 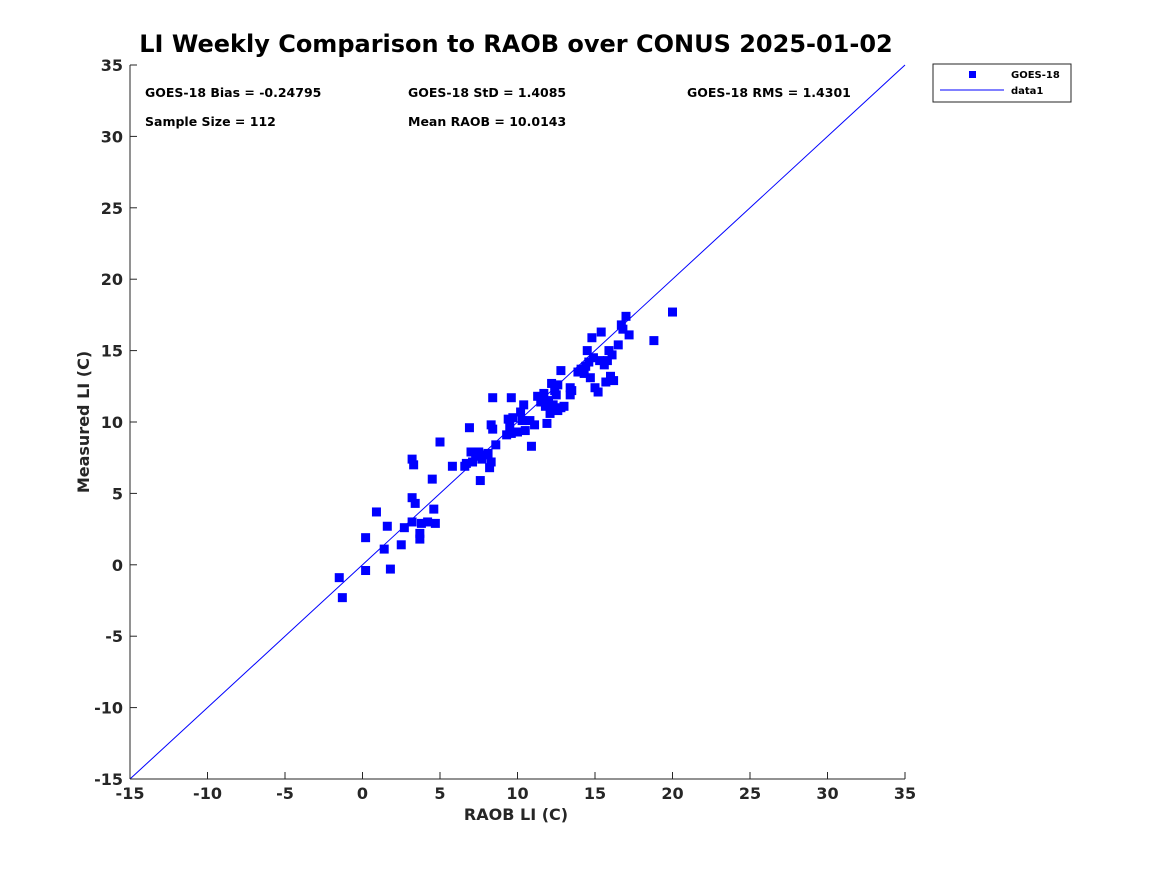 What do you see at coordinates (487, 92) in the screenshot?
I see `stat-std: GOES-18 StD = 1.4085` at bounding box center [487, 92].